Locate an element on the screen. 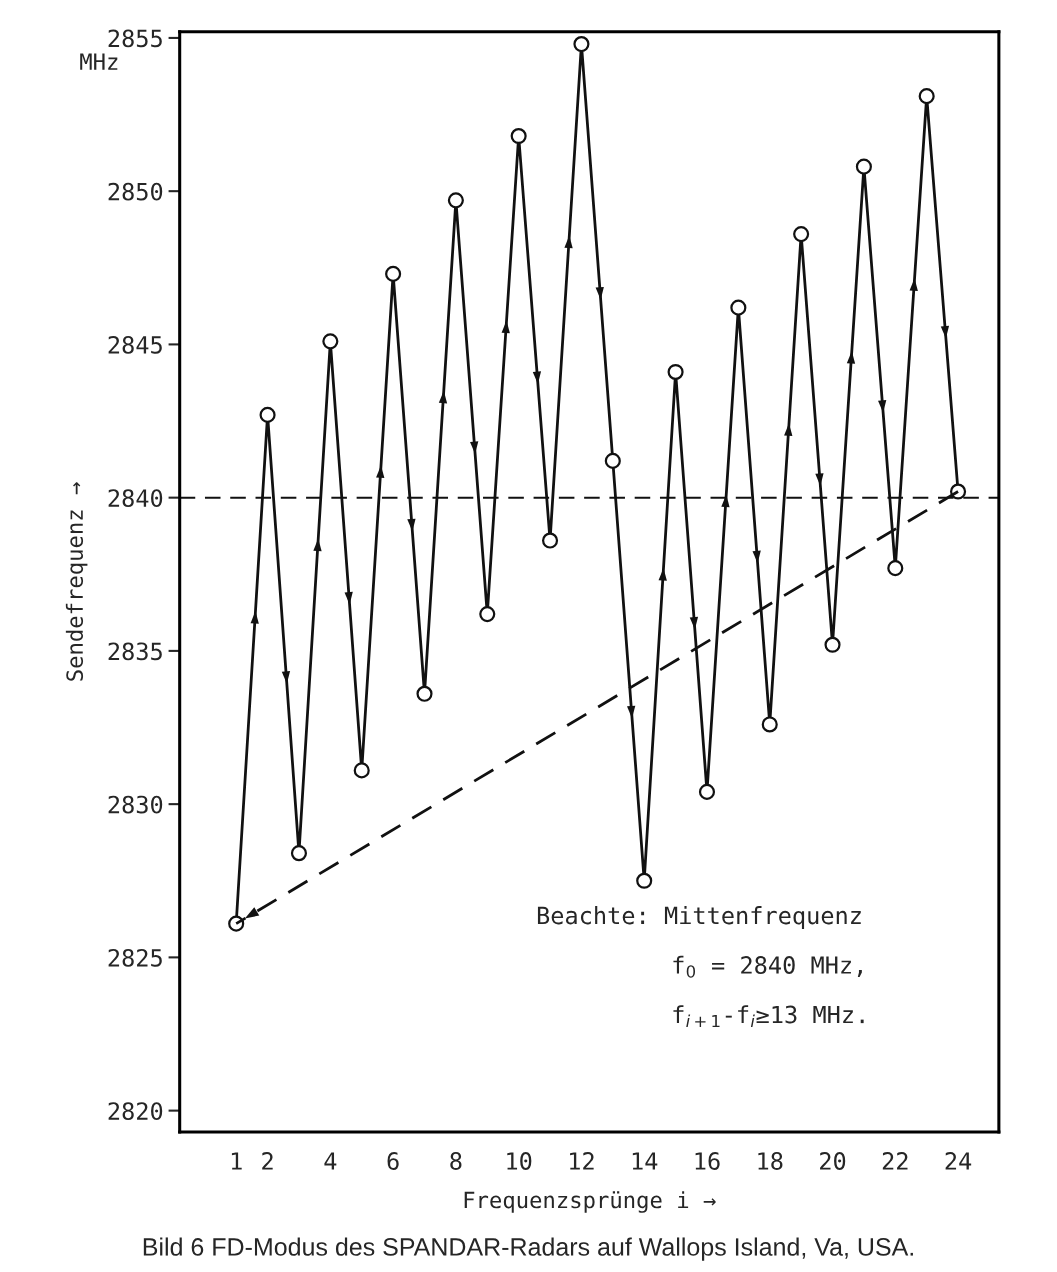  x-tick-label: 14 is located at coordinates (645, 1161).